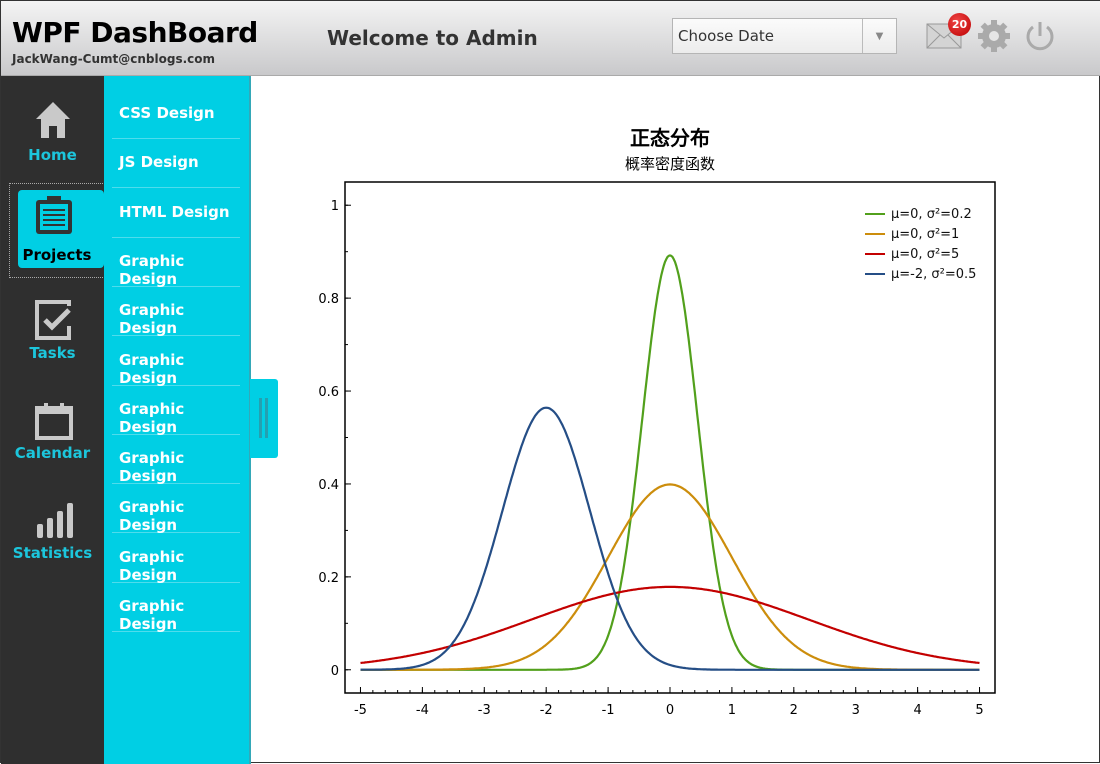 Image resolution: width=1100 pixels, height=764 pixels. I want to click on sidebar-item-home: Home, so click(52, 129).